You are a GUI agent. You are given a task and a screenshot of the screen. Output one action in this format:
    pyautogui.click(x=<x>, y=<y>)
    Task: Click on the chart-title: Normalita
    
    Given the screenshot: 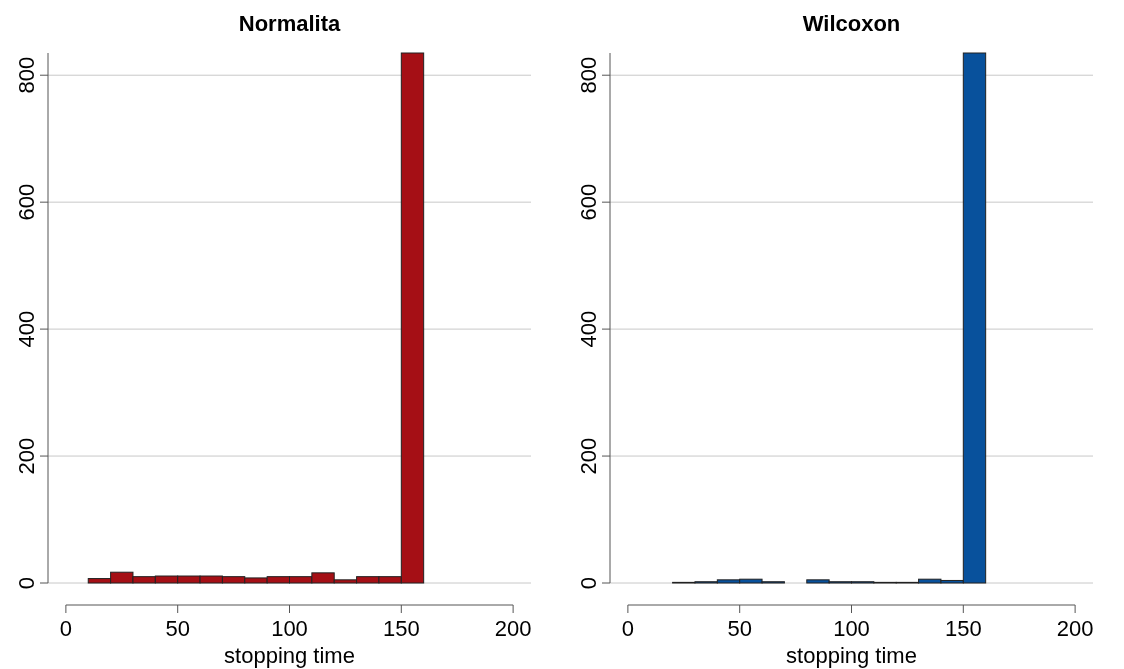 What is the action you would take?
    pyautogui.click(x=289, y=23)
    